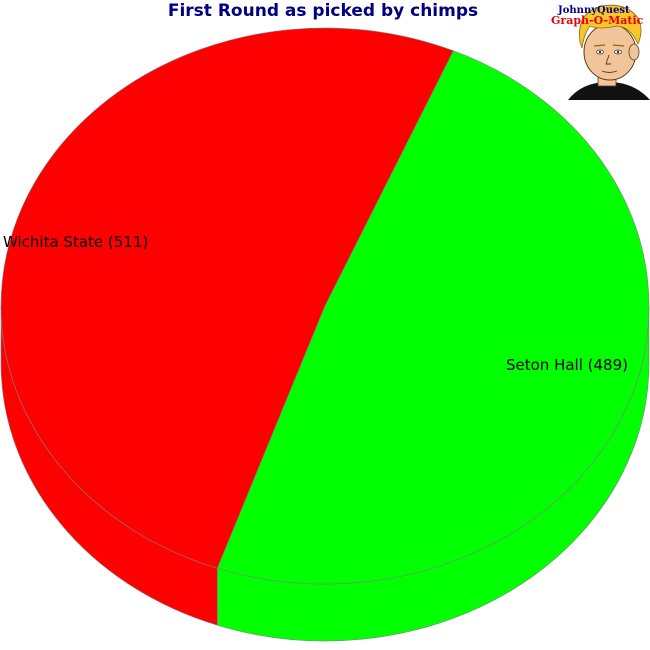  Describe the element at coordinates (634, 52) in the screenshot. I see `logo-ear` at that location.